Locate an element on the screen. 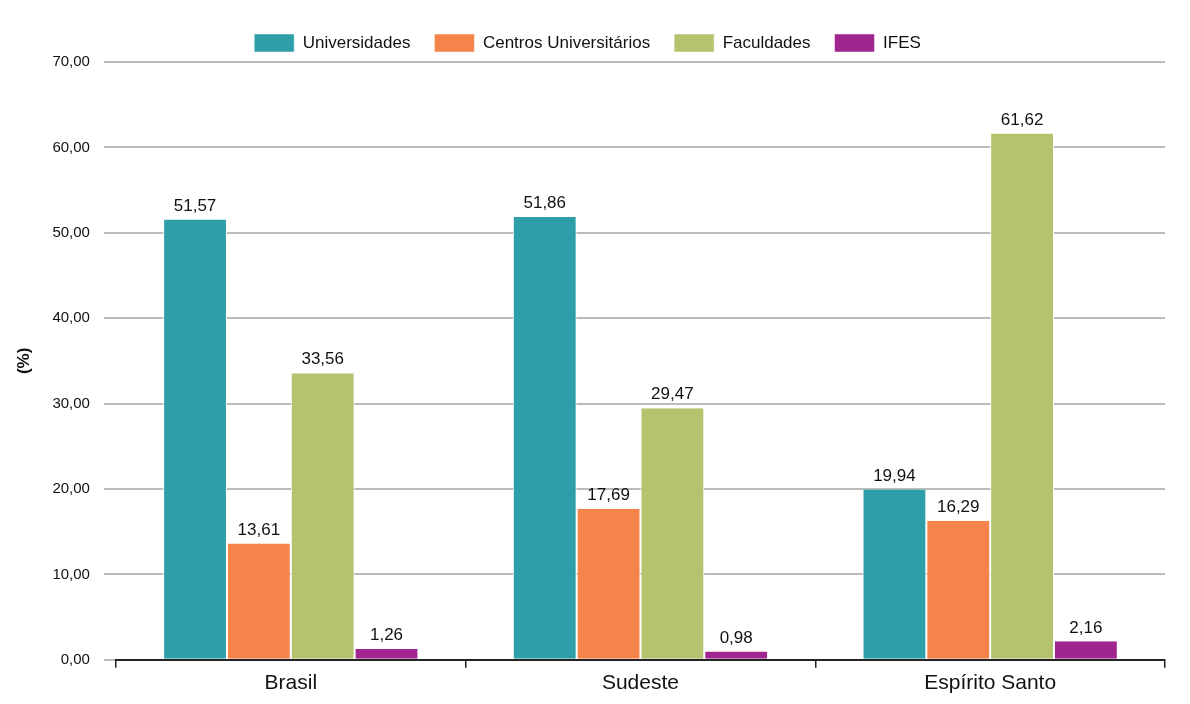 Image resolution: width=1190 pixels, height=704 pixels. legend-label: Universidades is located at coordinates (356, 42).